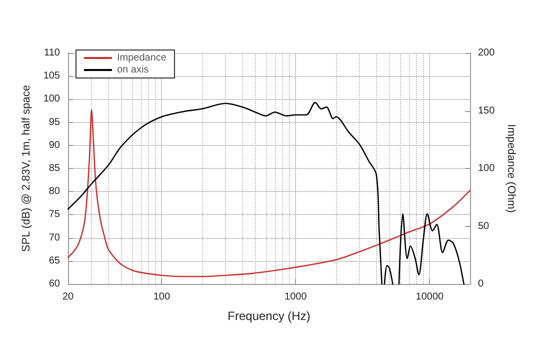 This screenshot has height=360, width=540. What do you see at coordinates (487, 53) in the screenshot?
I see `y2-tick-label: 200` at bounding box center [487, 53].